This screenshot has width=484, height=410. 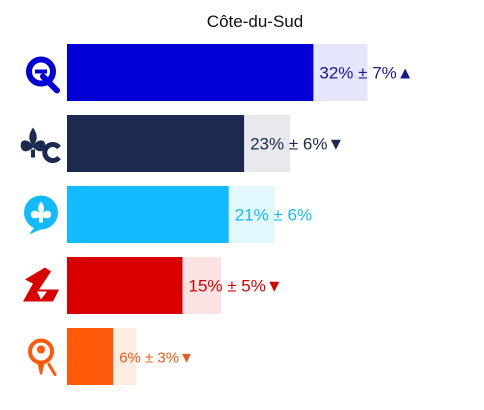 I want to click on qs-person-icon, so click(x=42, y=357).